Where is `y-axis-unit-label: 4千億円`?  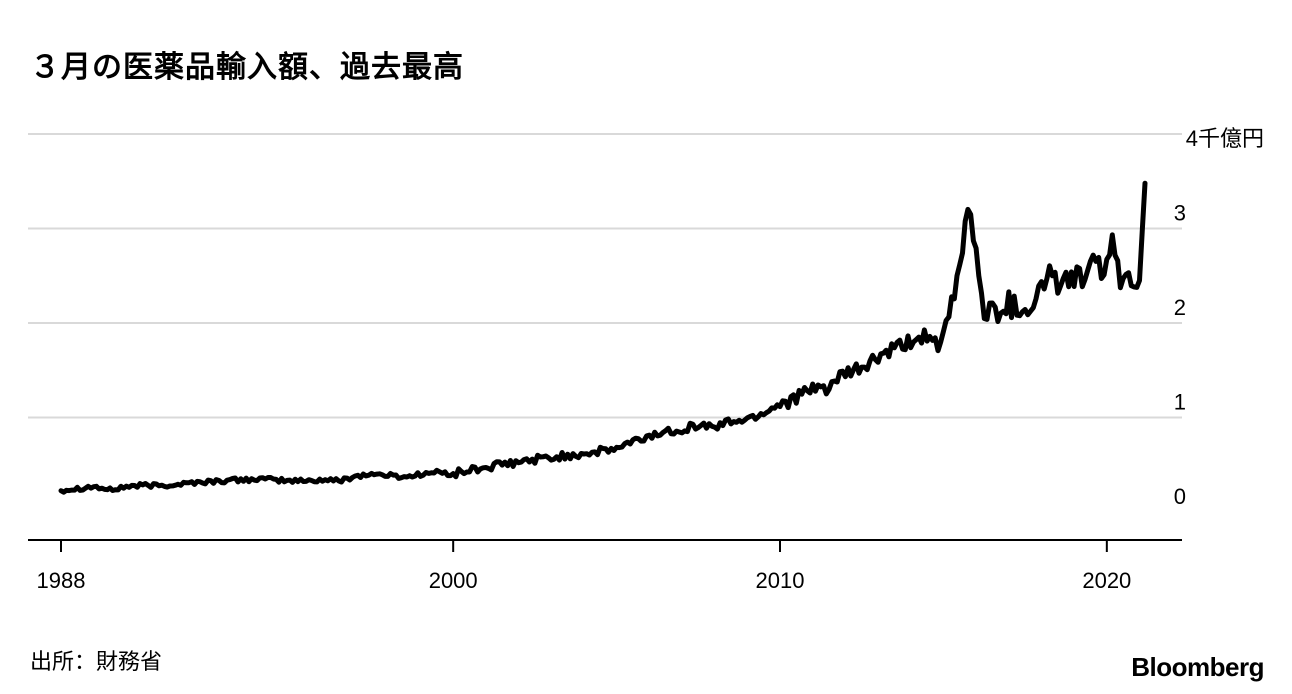 y-axis-unit-label: 4千億円 is located at coordinates (1225, 138).